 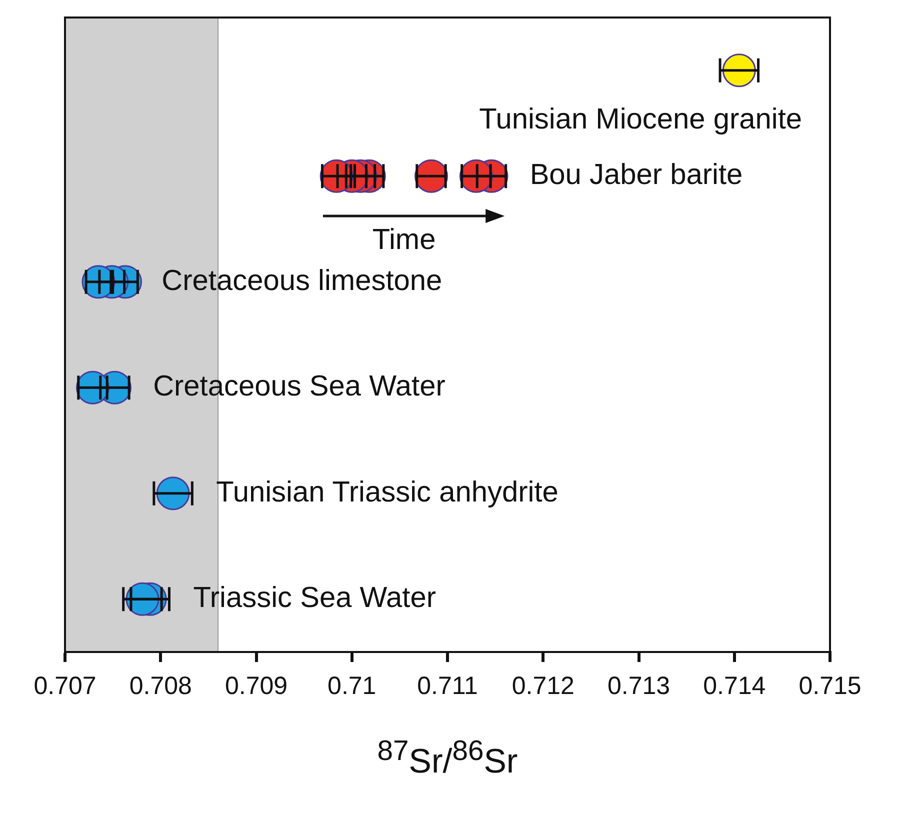 I want to click on x-tick-label: 0.709, so click(x=256, y=686).